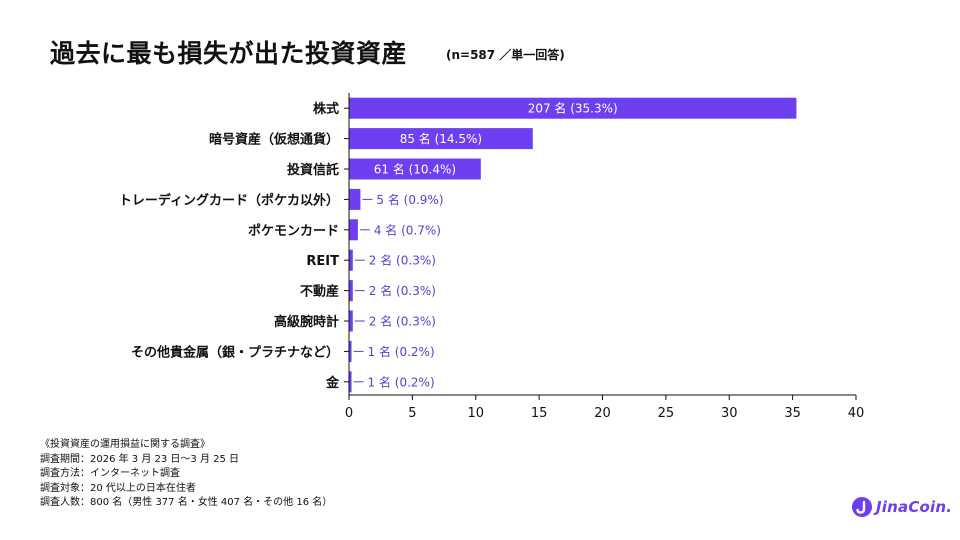  What do you see at coordinates (856, 413) in the screenshot?
I see `x-tick-label: 40` at bounding box center [856, 413].